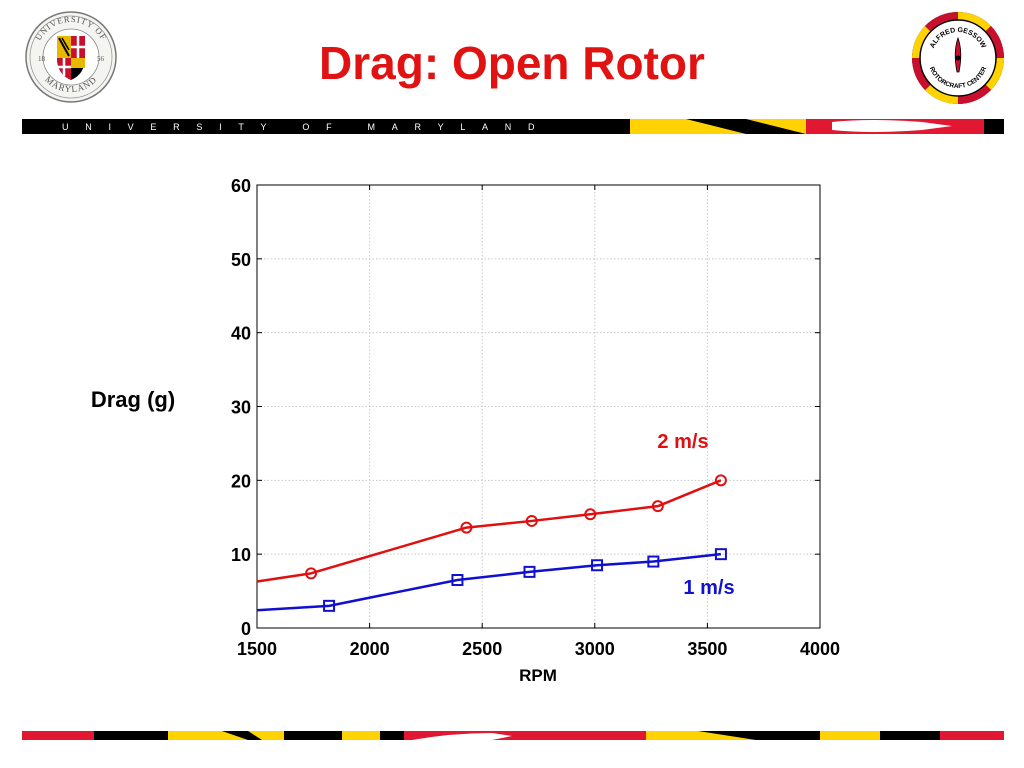 Image resolution: width=1024 pixels, height=768 pixels. Describe the element at coordinates (241, 186) in the screenshot. I see `y-tick-label: 60` at that location.